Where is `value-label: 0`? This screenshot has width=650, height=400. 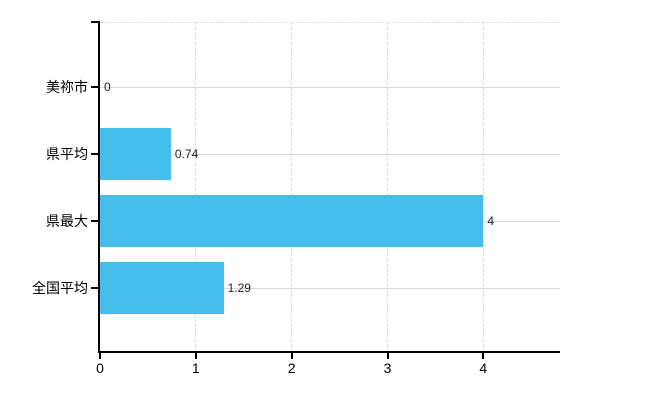 value-label: 0 is located at coordinates (107, 87).